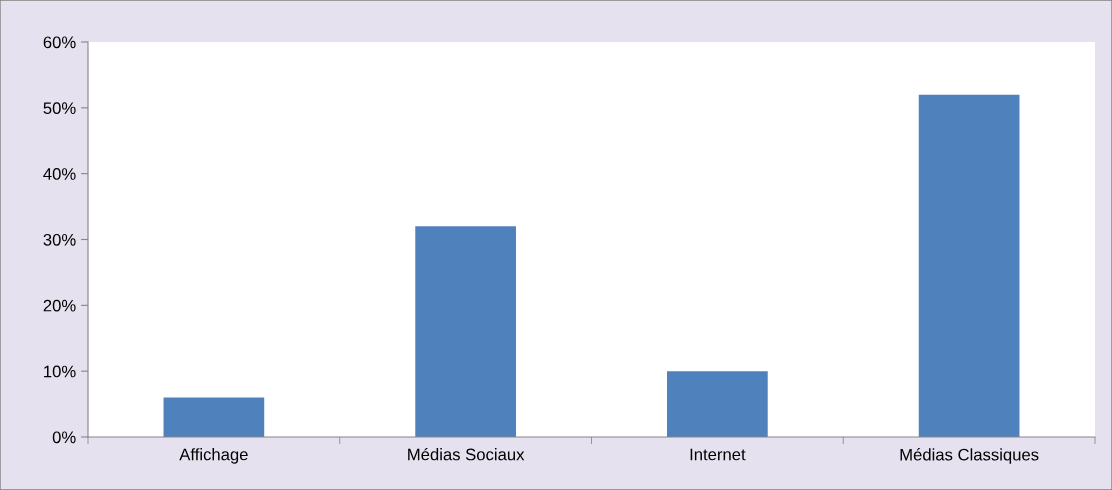 This screenshot has width=1112, height=490. Describe the element at coordinates (59, 42) in the screenshot. I see `y-tick-label: 60%` at that location.